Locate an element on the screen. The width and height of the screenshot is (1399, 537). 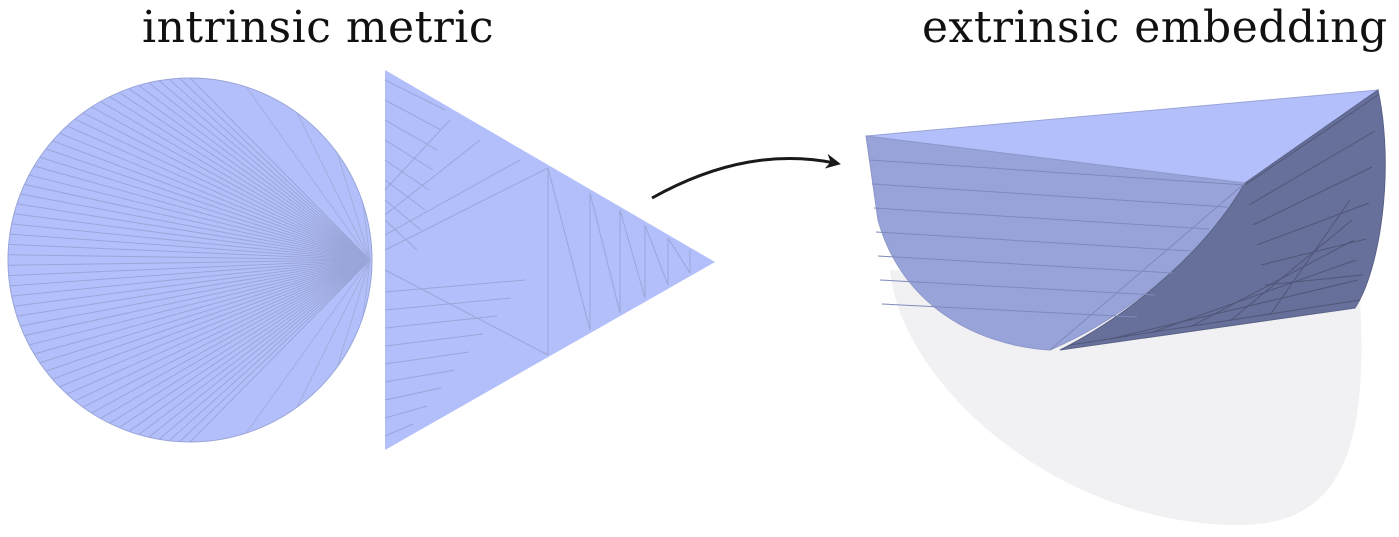
mapping-arrow is located at coordinates (746, 176).